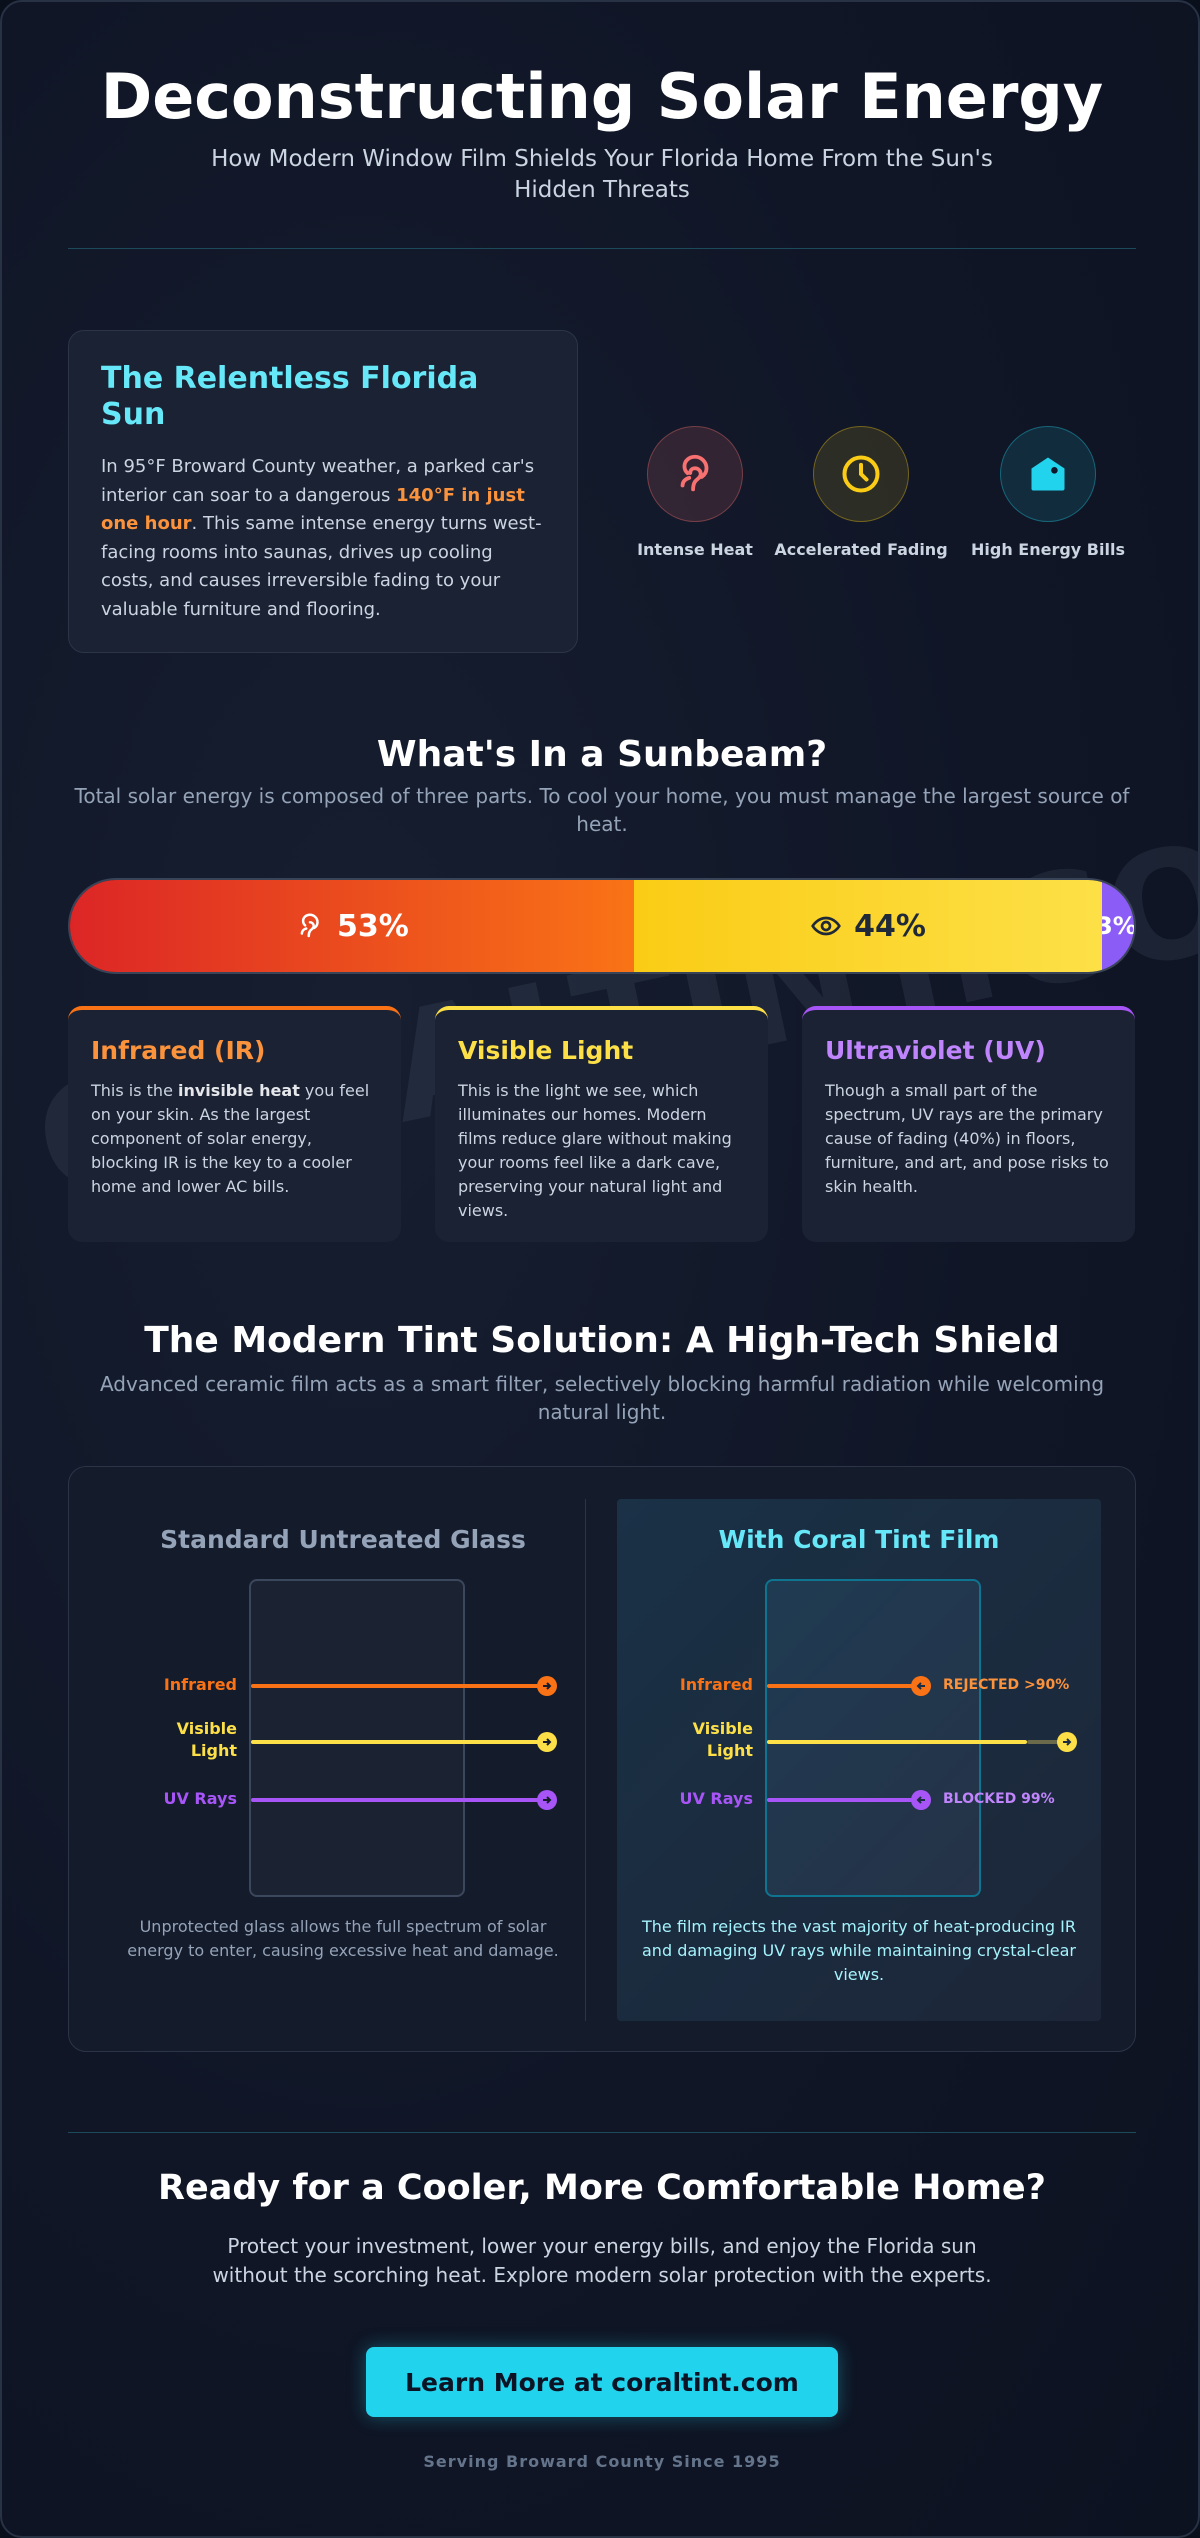 The image size is (1200, 2538). What do you see at coordinates (357, 1738) in the screenshot?
I see `glass-pane` at bounding box center [357, 1738].